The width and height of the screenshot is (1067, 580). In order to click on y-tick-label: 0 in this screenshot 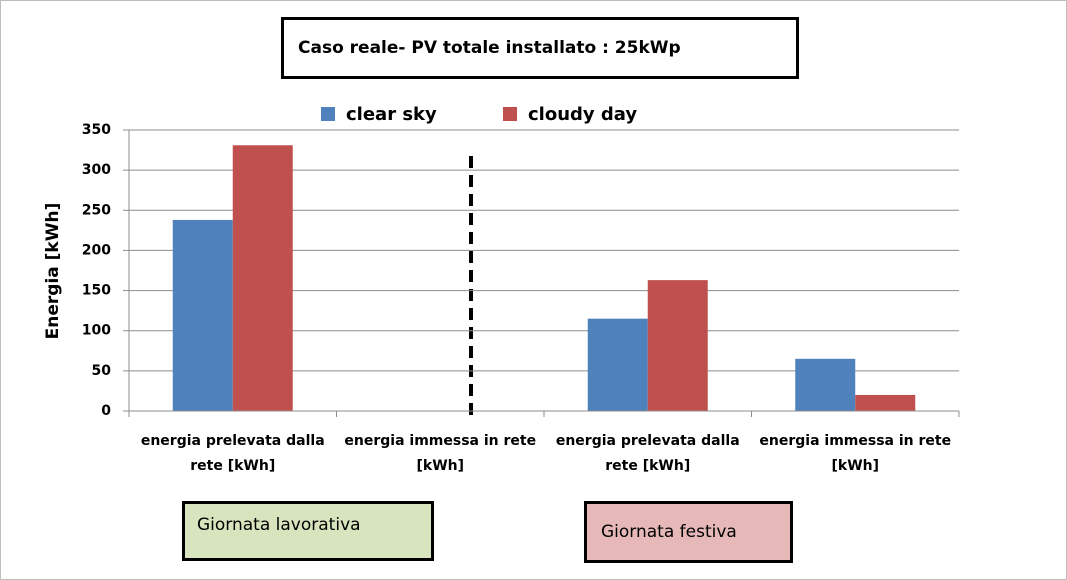, I will do `click(106, 411)`.